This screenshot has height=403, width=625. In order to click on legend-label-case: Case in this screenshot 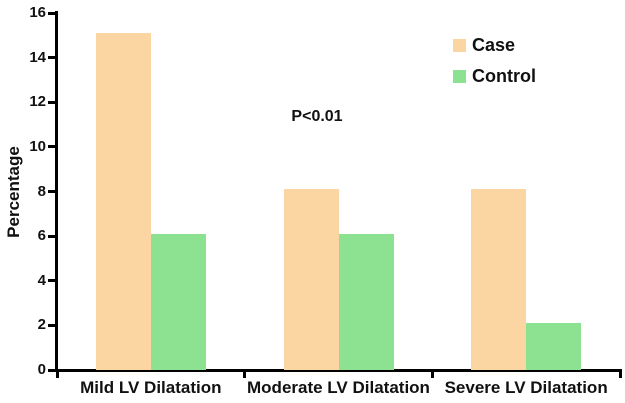, I will do `click(494, 45)`.